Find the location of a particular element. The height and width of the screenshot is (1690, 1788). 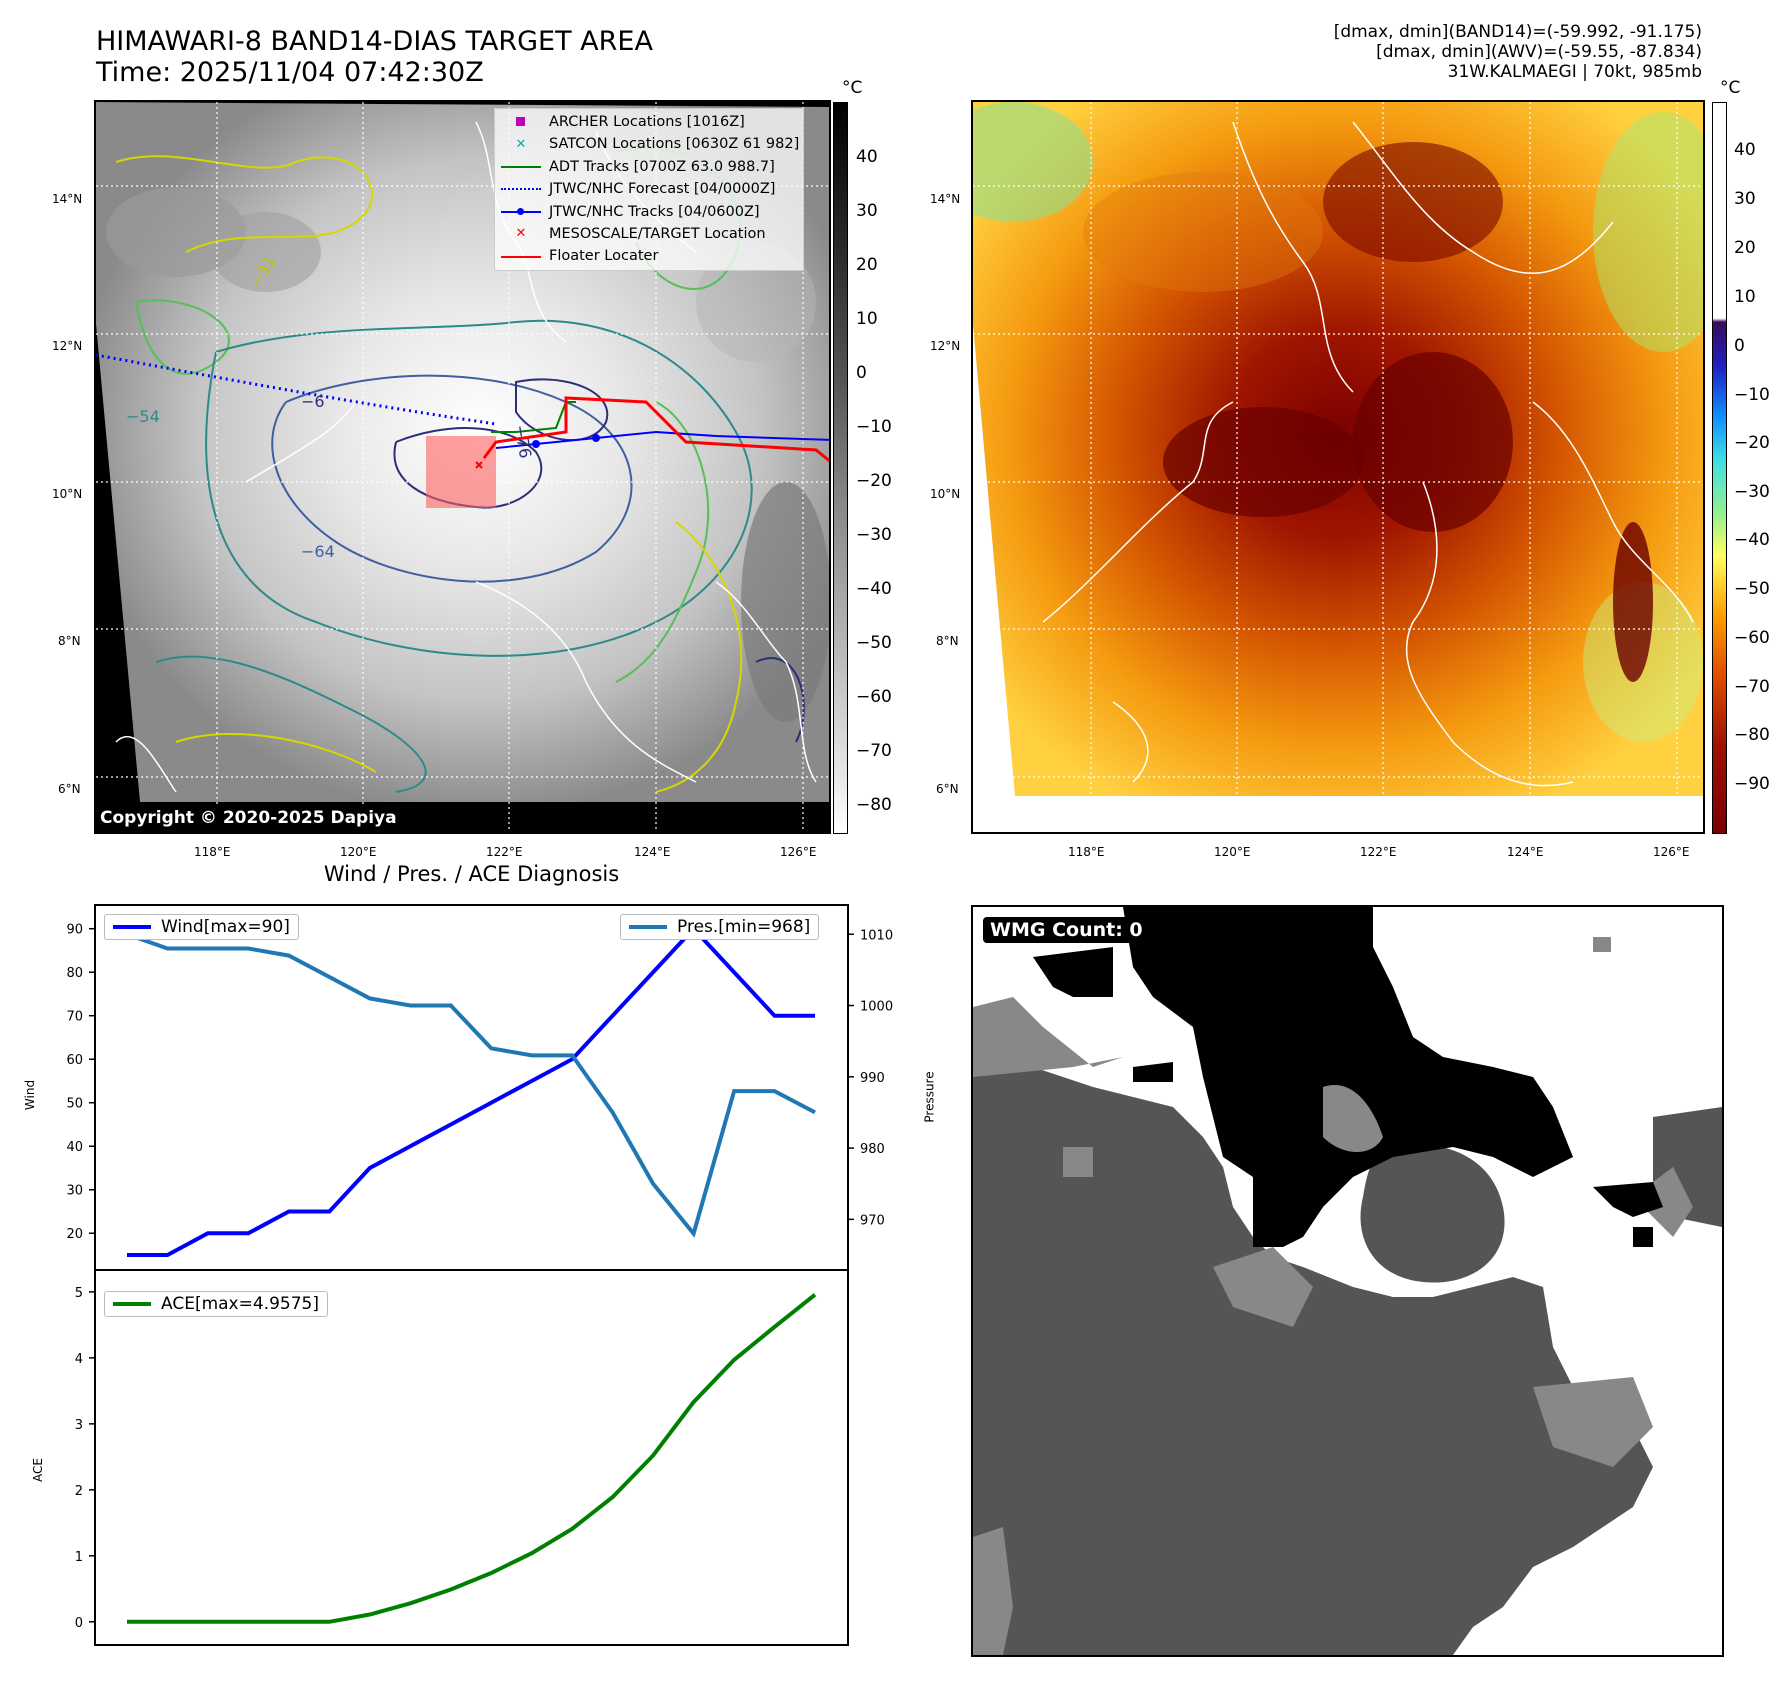

contour-label: −6 is located at coordinates (313, 401).